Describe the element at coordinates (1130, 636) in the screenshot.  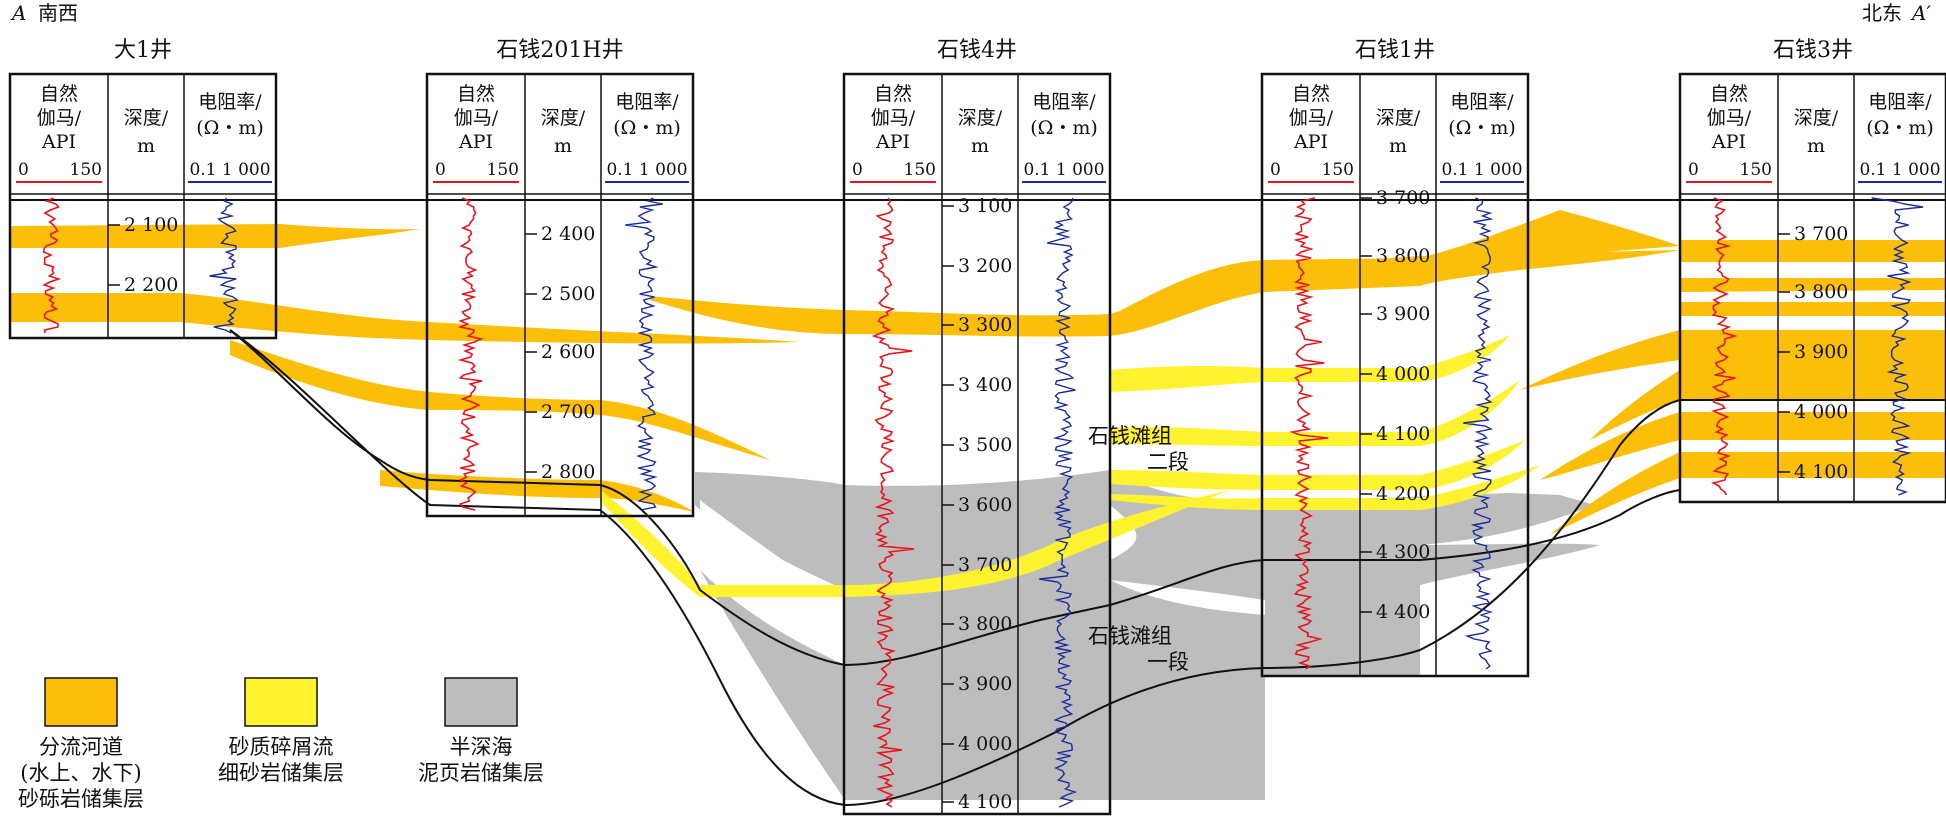
I see `formation-lower-line1: 石钱滩组` at that location.